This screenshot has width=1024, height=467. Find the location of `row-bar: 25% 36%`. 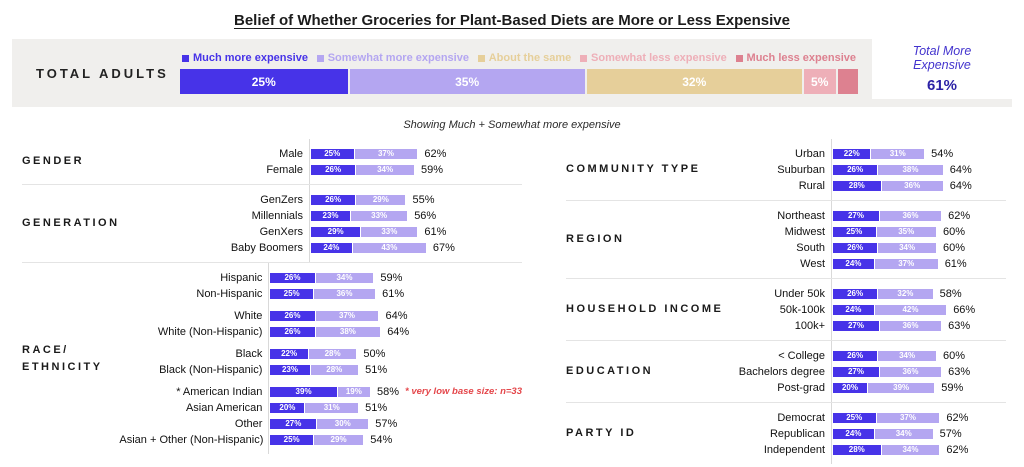

row-bar: 25% 36% is located at coordinates (323, 293).